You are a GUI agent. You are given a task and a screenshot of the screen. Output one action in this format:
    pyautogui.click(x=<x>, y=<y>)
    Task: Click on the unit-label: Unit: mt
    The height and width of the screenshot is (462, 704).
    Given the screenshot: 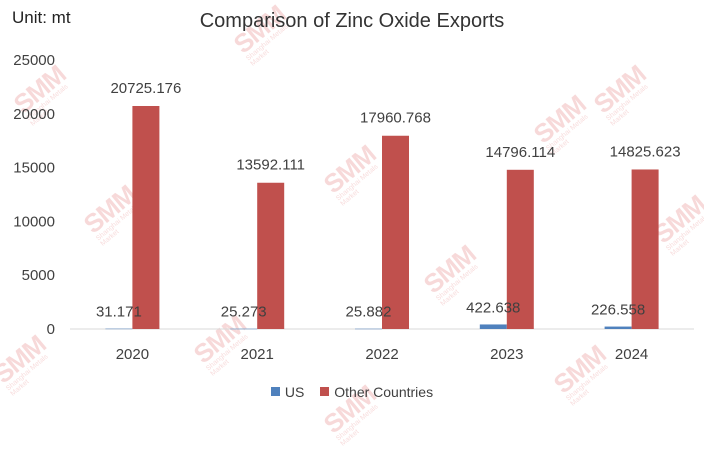 What is the action you would take?
    pyautogui.click(x=41, y=17)
    